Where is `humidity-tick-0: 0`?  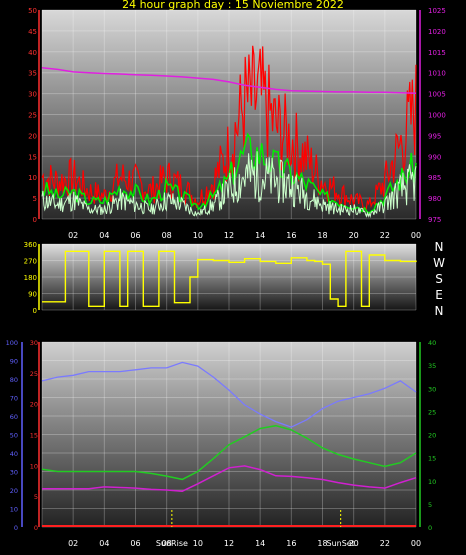
humidity-tick-0: 0 is located at coordinates (16, 528).